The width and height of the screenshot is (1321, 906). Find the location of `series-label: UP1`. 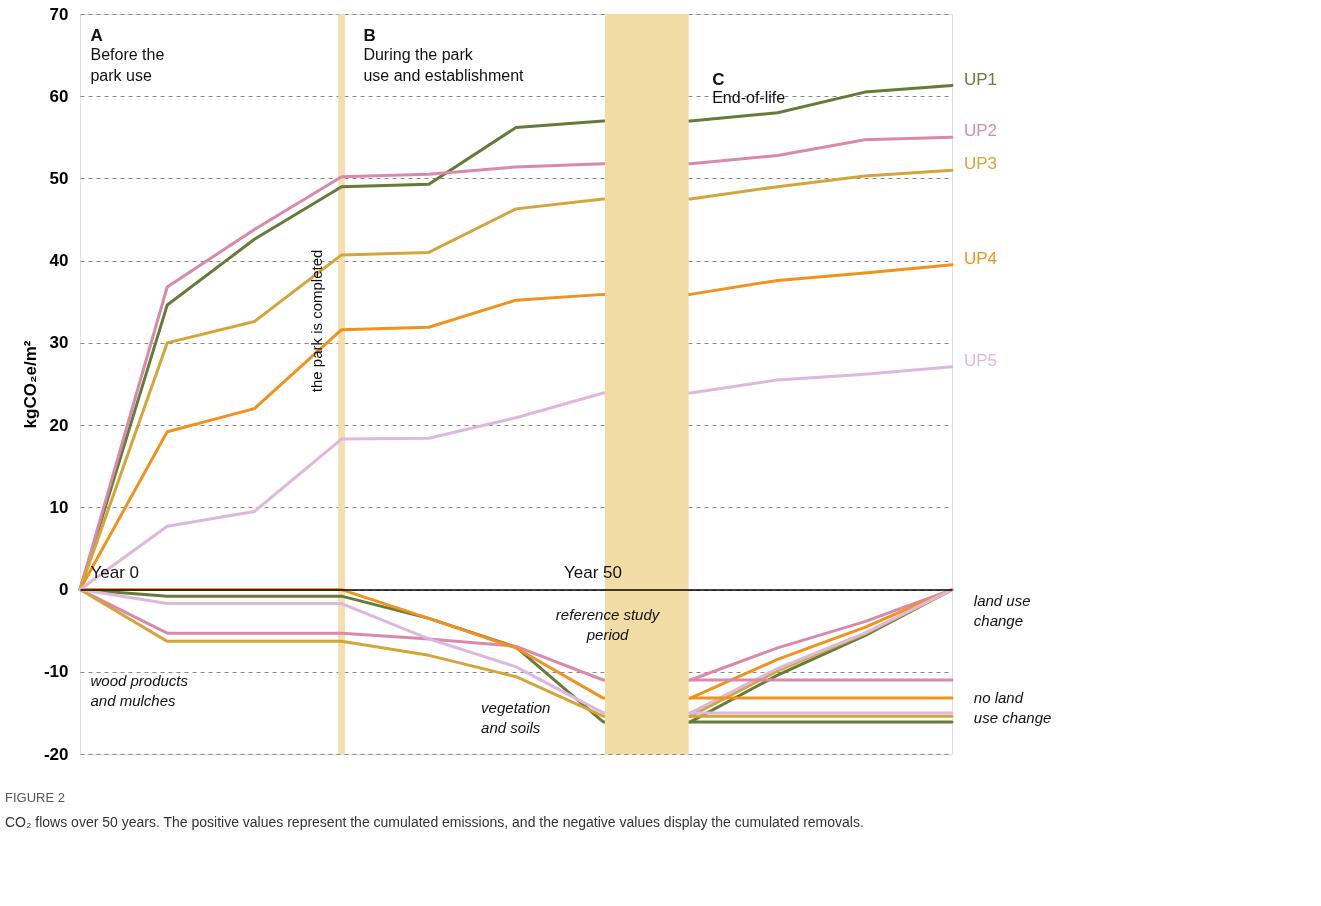

series-label: UP1 is located at coordinates (981, 79).